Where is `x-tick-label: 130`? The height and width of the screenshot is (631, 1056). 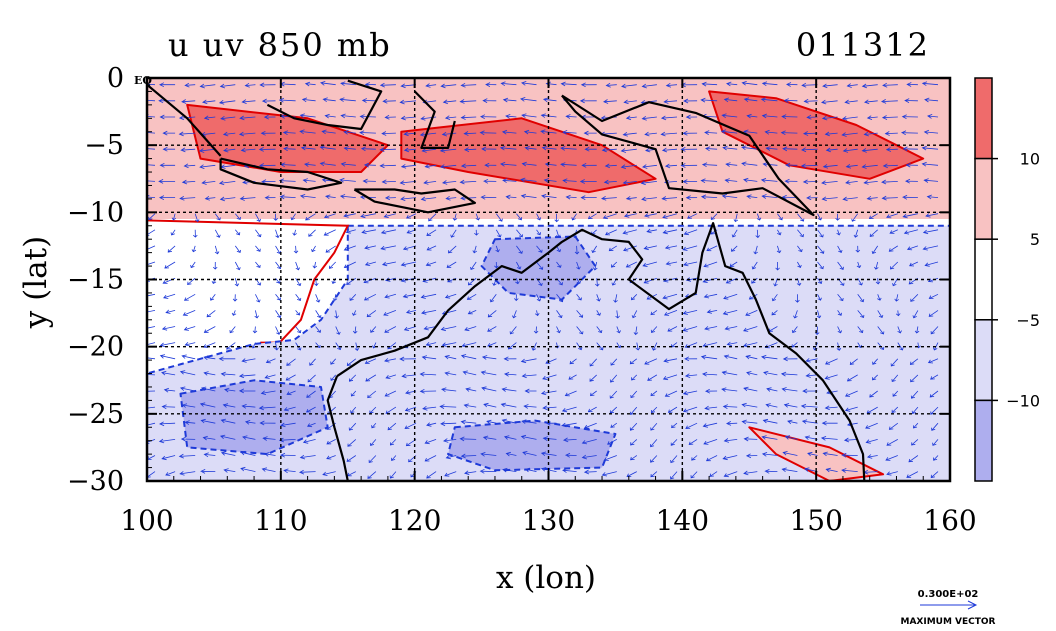 x-tick-label: 130 is located at coordinates (548, 520).